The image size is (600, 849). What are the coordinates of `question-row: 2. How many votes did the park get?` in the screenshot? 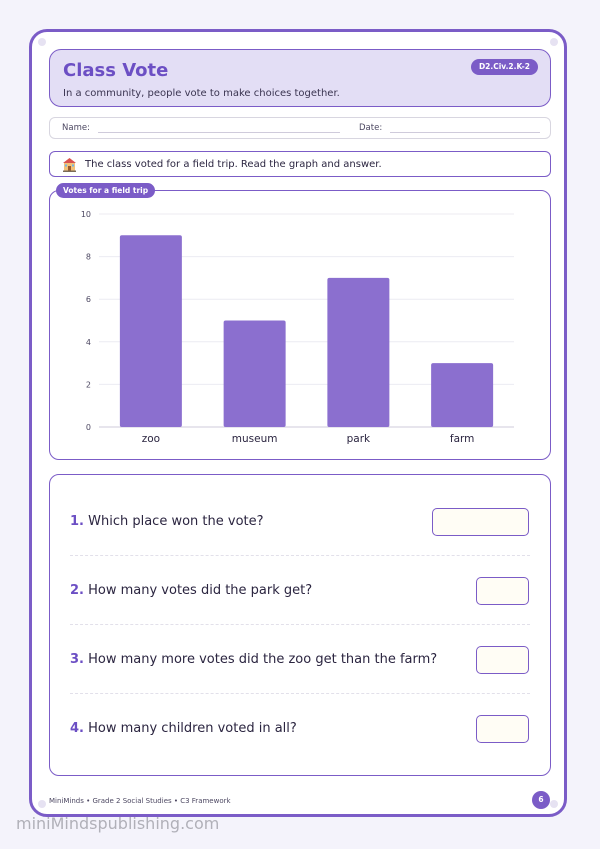 It's located at (300, 592).